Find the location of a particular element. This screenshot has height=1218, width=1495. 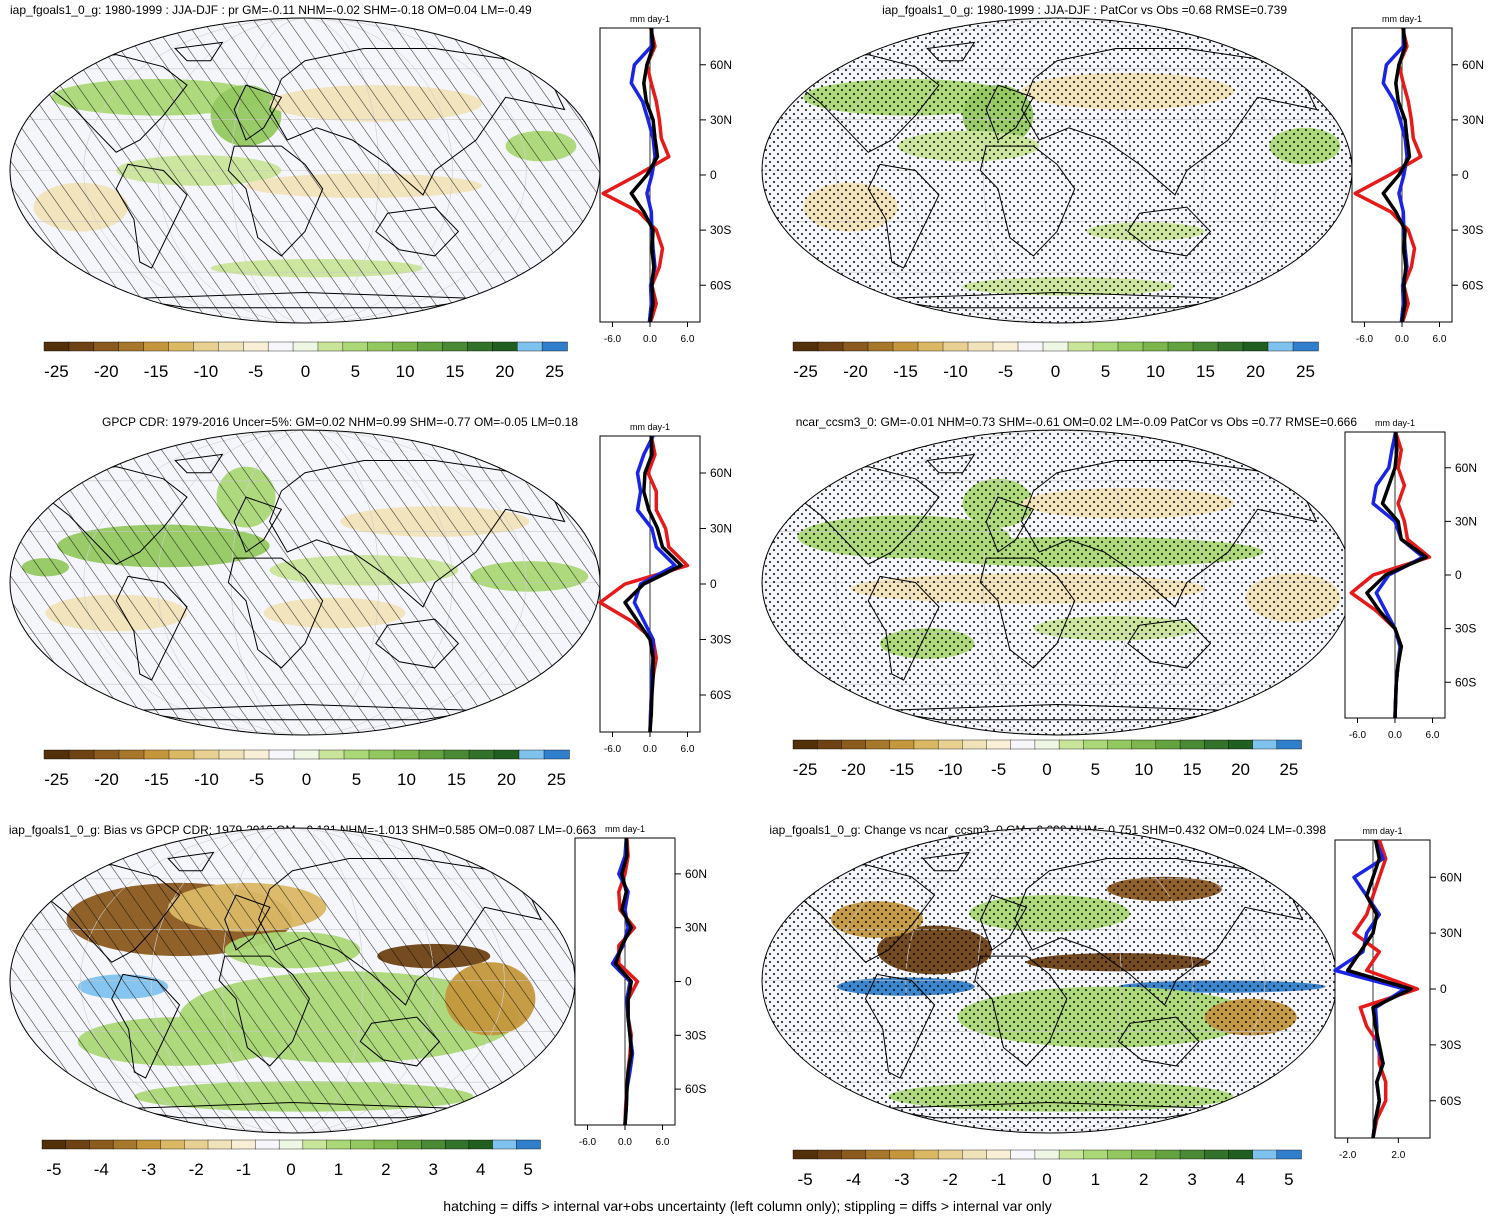

ytick-label: 0 is located at coordinates (713, 584).